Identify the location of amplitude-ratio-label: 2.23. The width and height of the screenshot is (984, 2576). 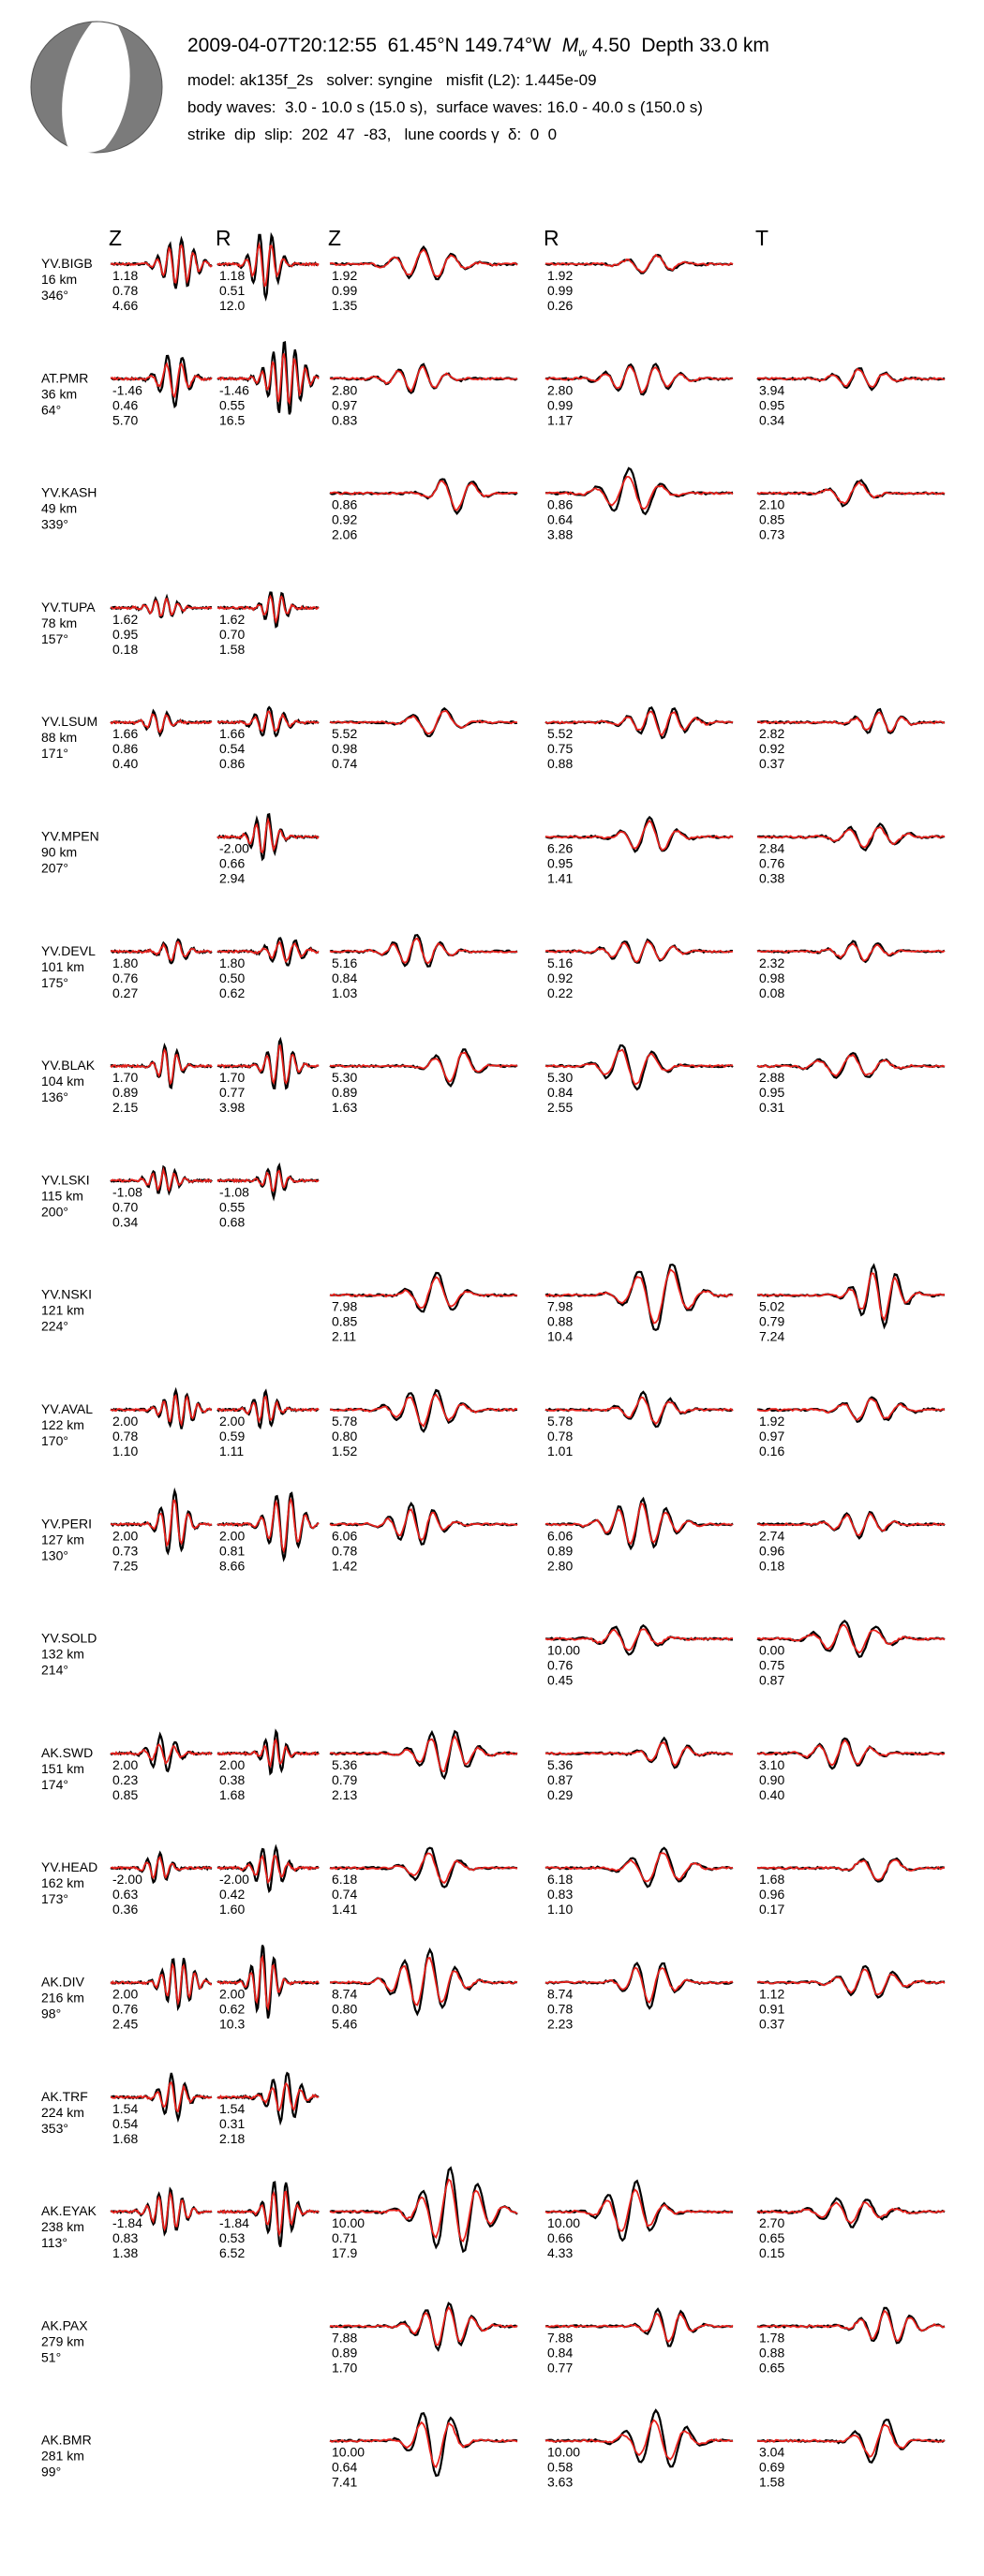
(560, 2025).